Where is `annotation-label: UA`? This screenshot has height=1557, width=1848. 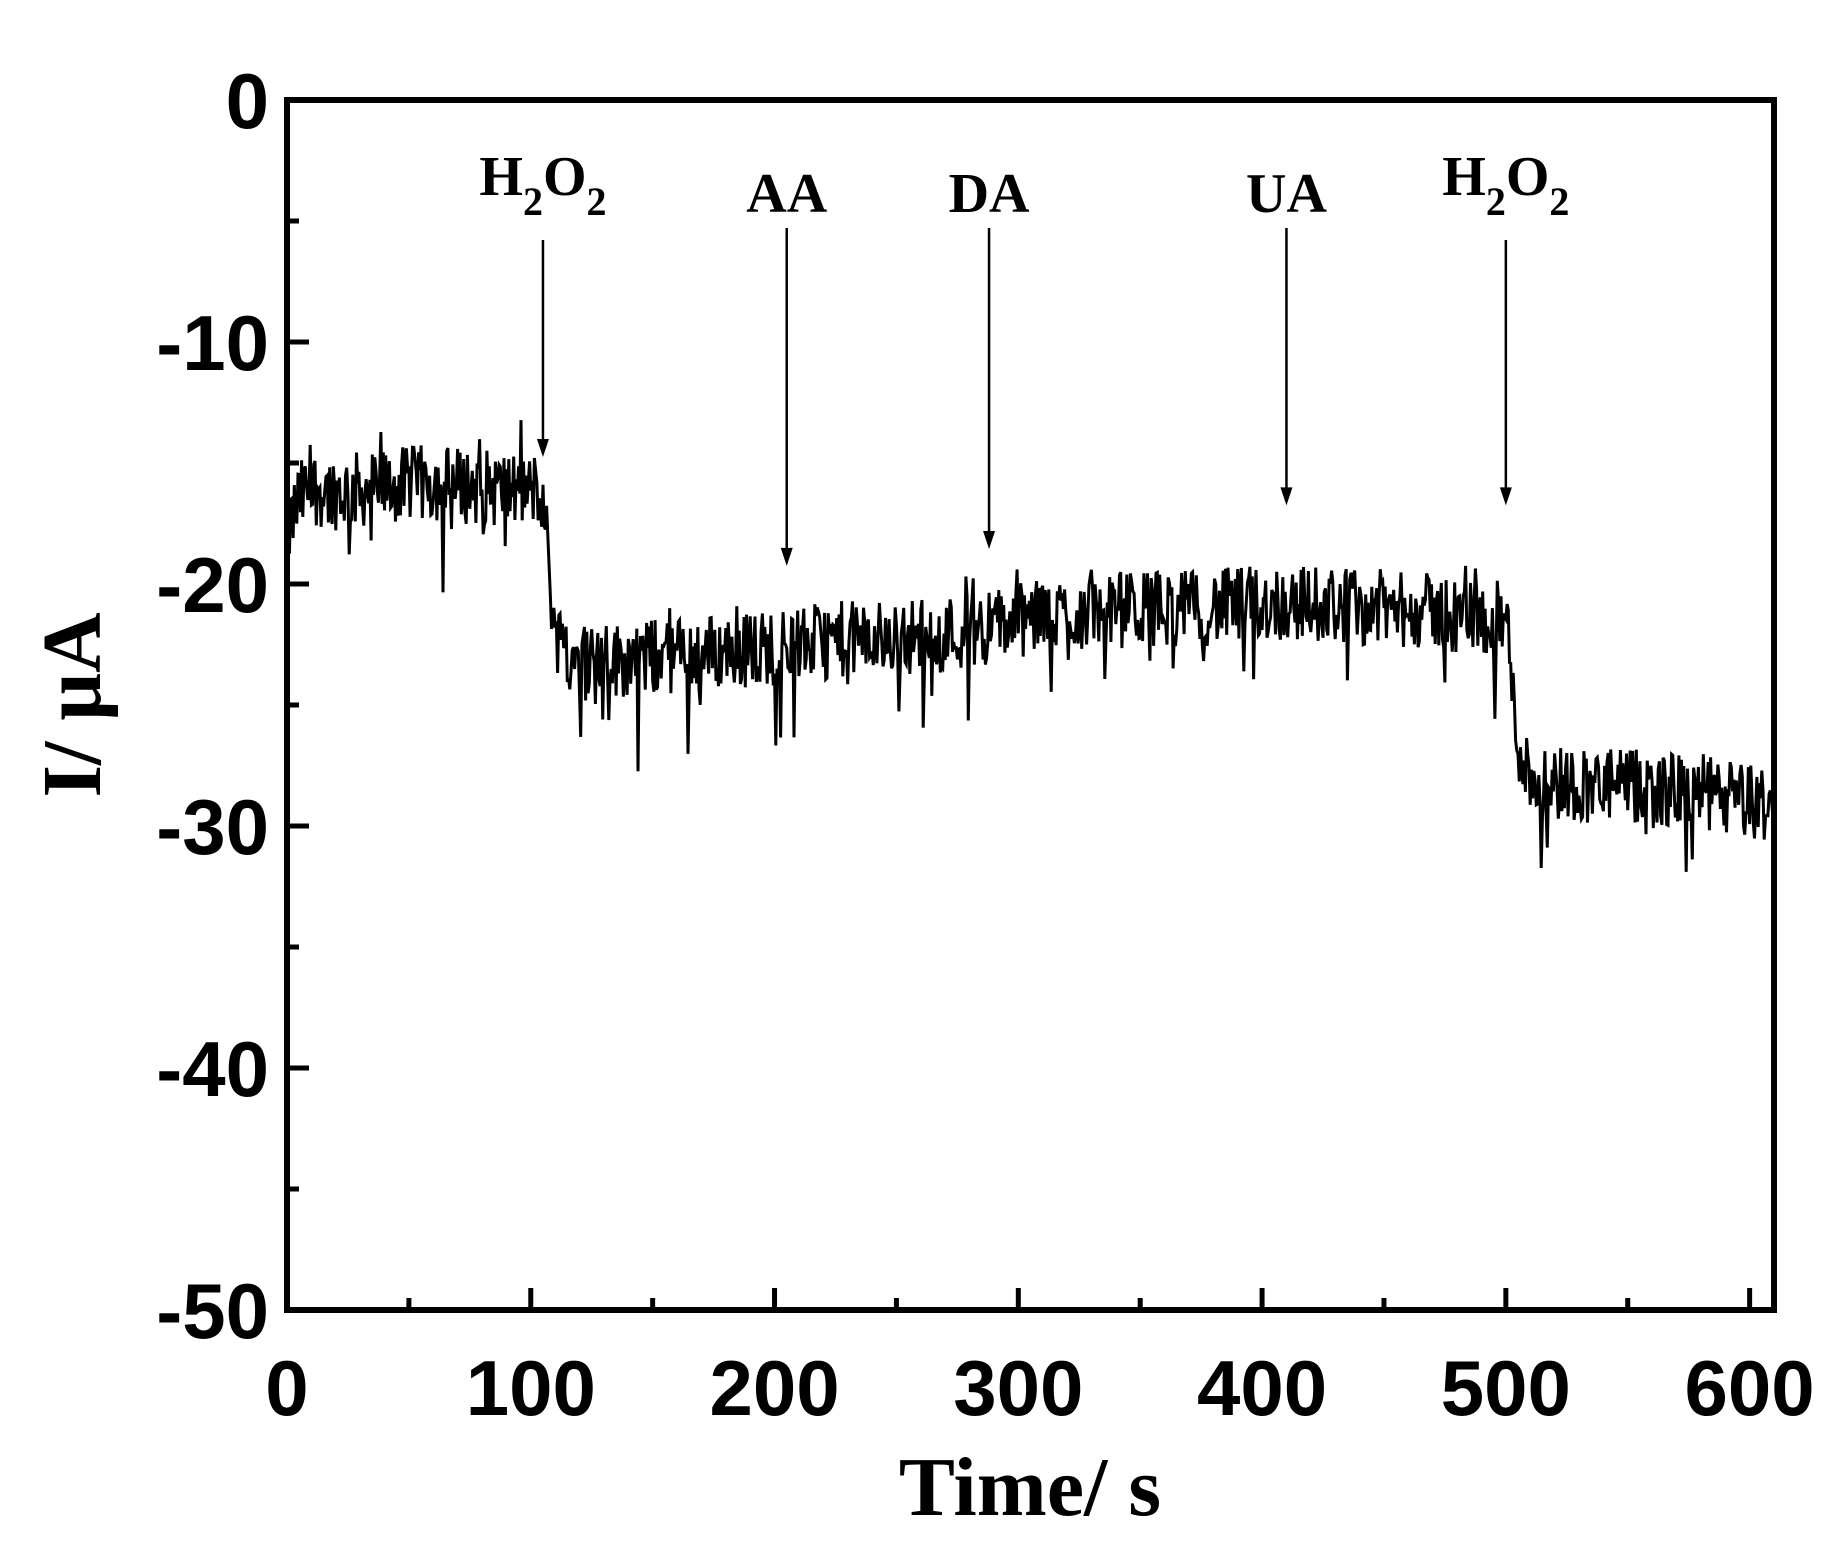 annotation-label: UA is located at coordinates (1286, 194).